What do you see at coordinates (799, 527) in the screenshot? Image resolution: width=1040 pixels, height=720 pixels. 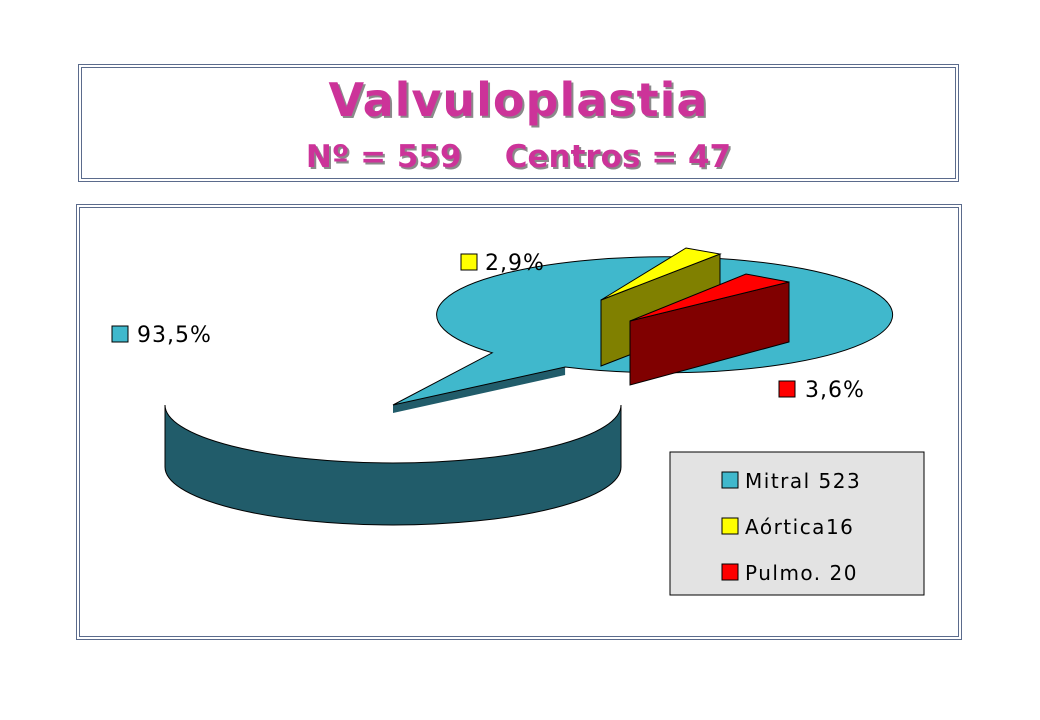 I see `legend-item-aortica: Aórtica16` at bounding box center [799, 527].